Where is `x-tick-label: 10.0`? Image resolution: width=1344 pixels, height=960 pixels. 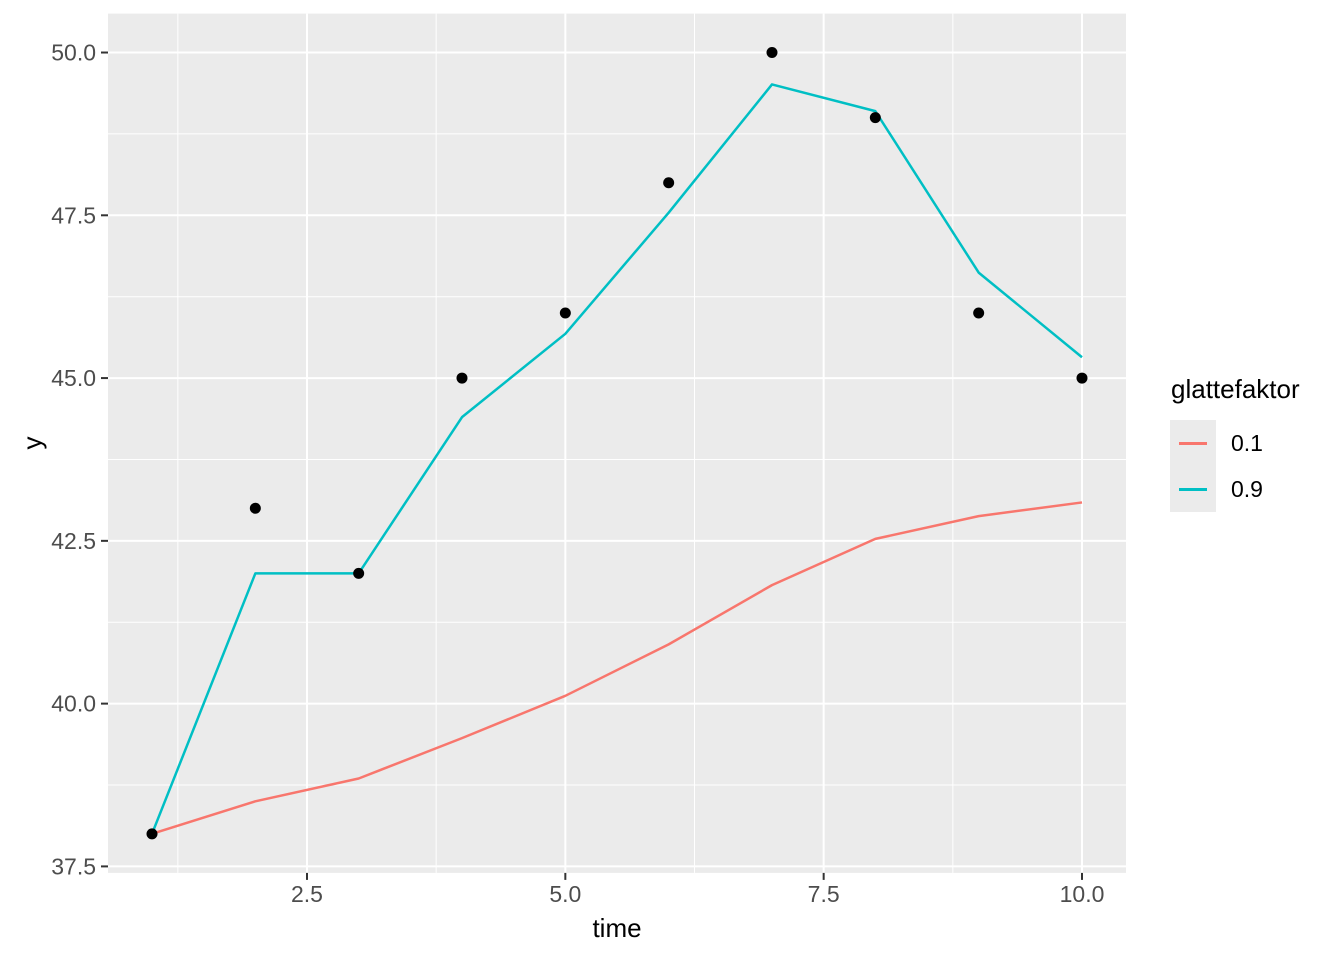
x-tick-label: 10.0 is located at coordinates (1082, 894).